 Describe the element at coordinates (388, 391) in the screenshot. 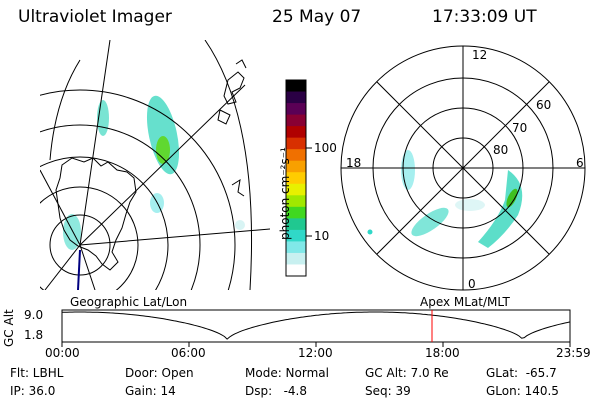

I see `seq-info: Seq: 39` at that location.